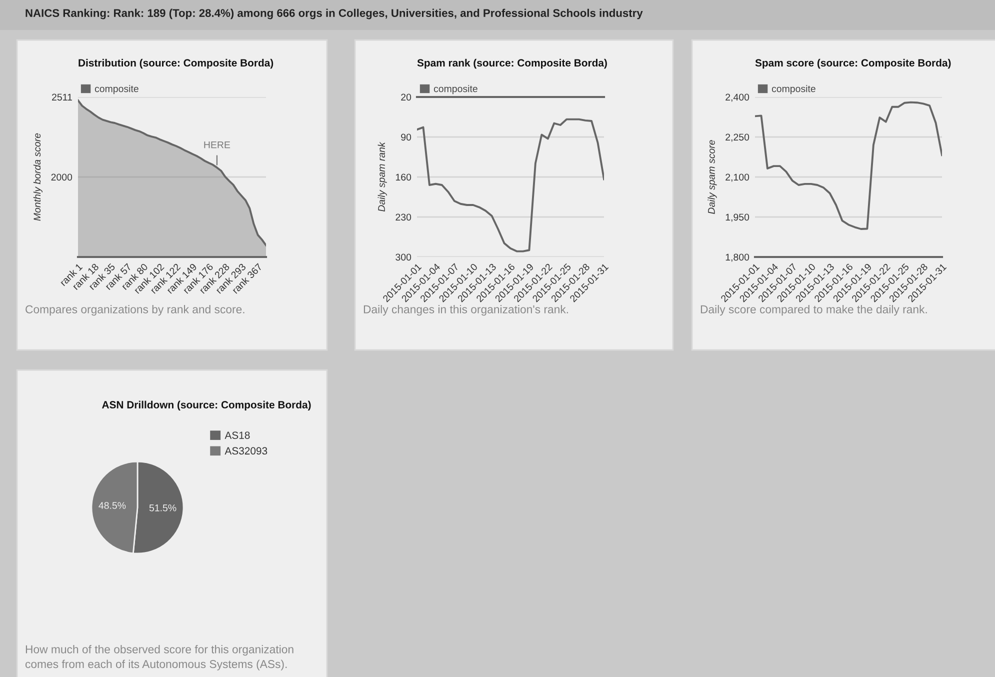  What do you see at coordinates (813, 310) in the screenshot?
I see `text: Daily score compared to make the daily rank.` at bounding box center [813, 310].